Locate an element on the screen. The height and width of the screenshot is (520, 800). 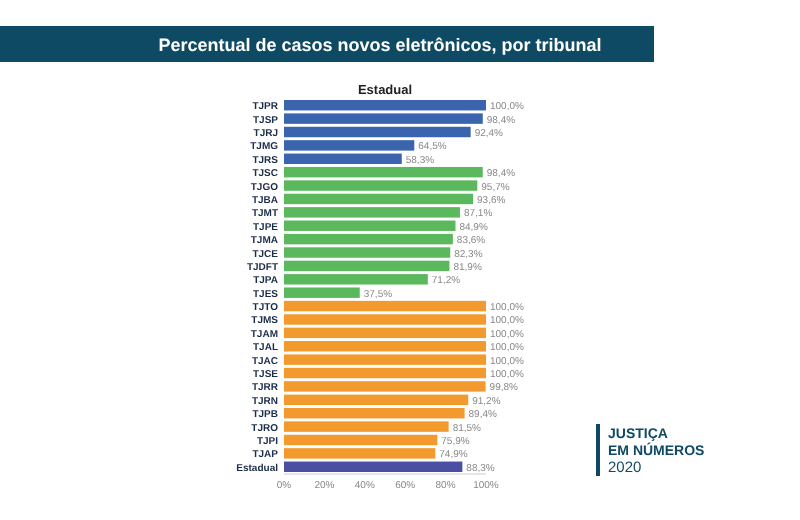
chart-title: Percentual de casos novos eletrônicos, por tribunal is located at coordinates (380, 45).